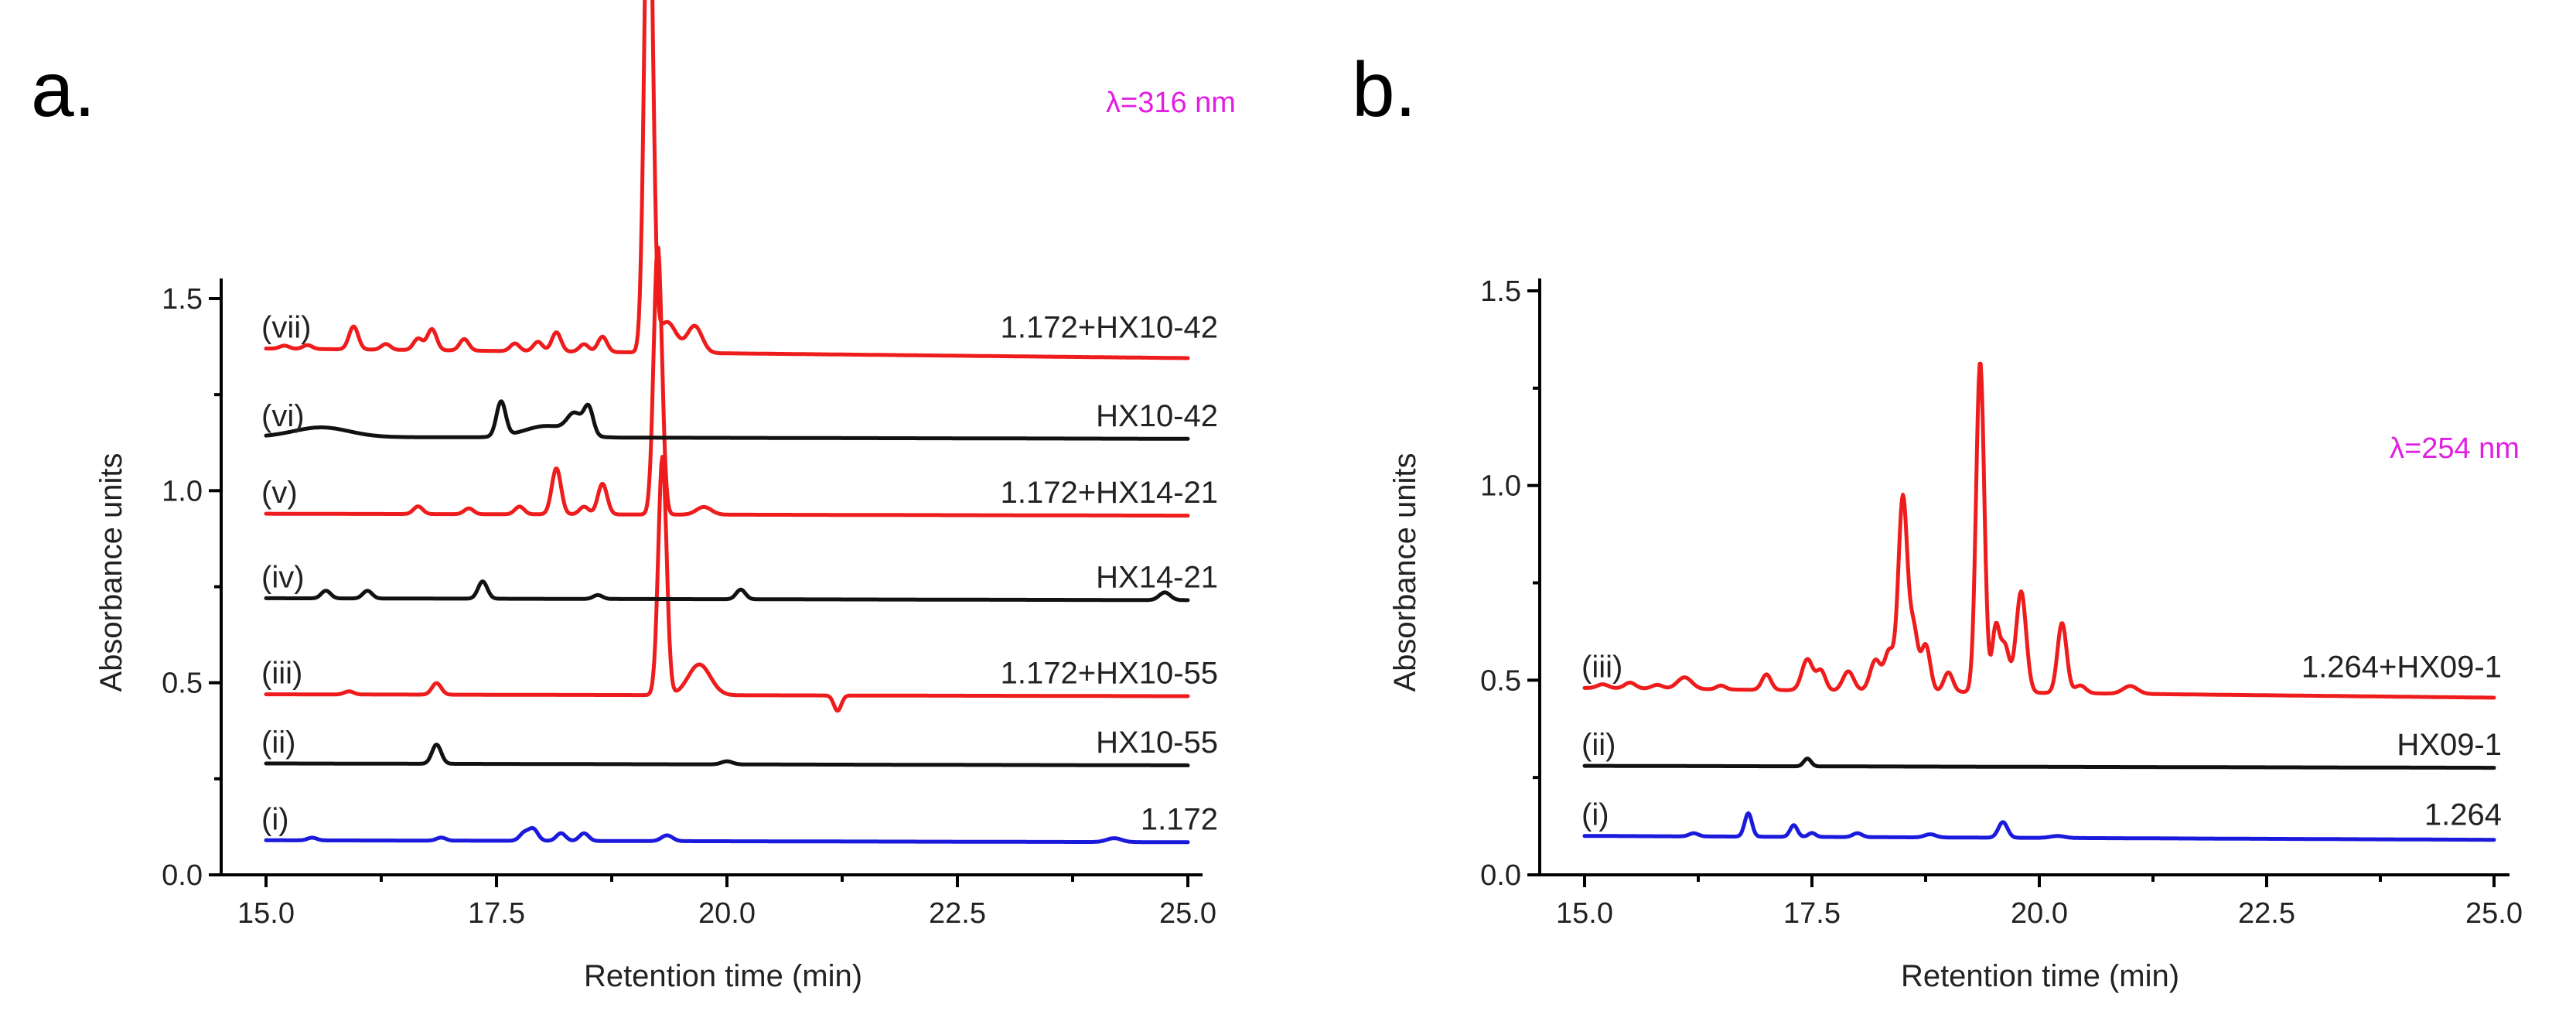 The width and height of the screenshot is (2576, 1028). I want to click on panel-b-letter: b., so click(1384, 89).